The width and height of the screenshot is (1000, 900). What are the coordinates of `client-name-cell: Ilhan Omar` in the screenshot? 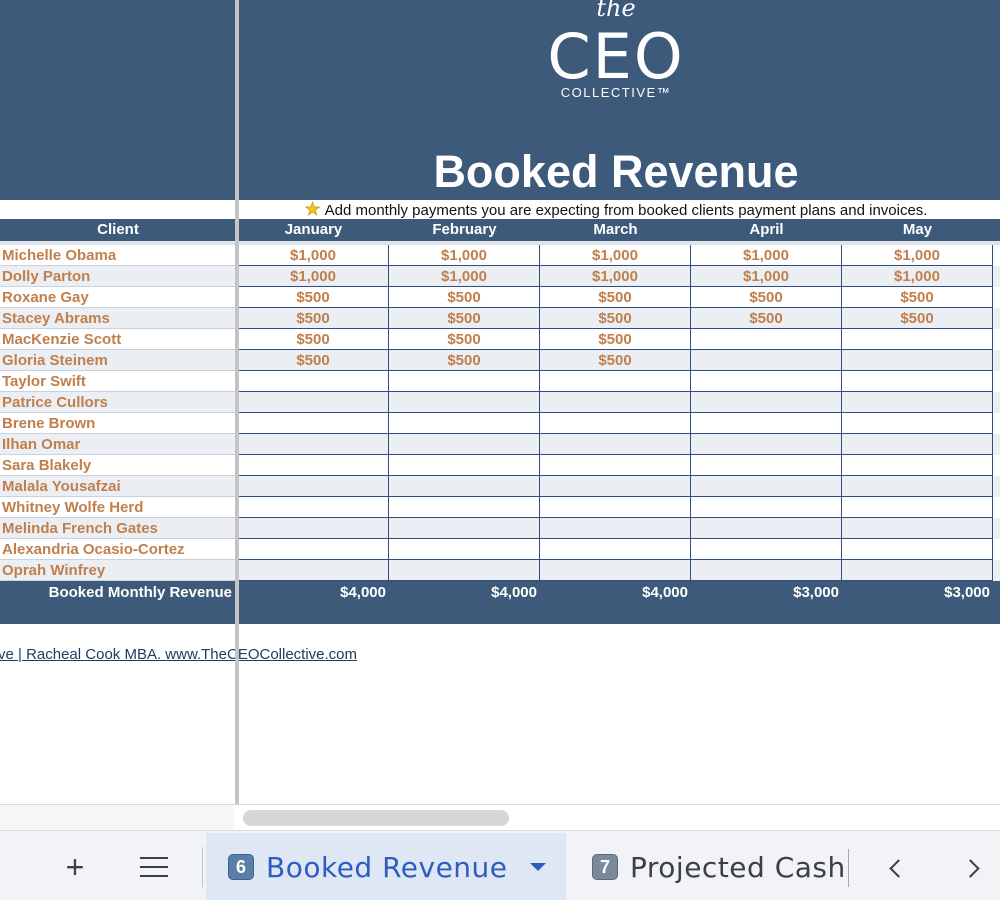 It's located at (118, 444).